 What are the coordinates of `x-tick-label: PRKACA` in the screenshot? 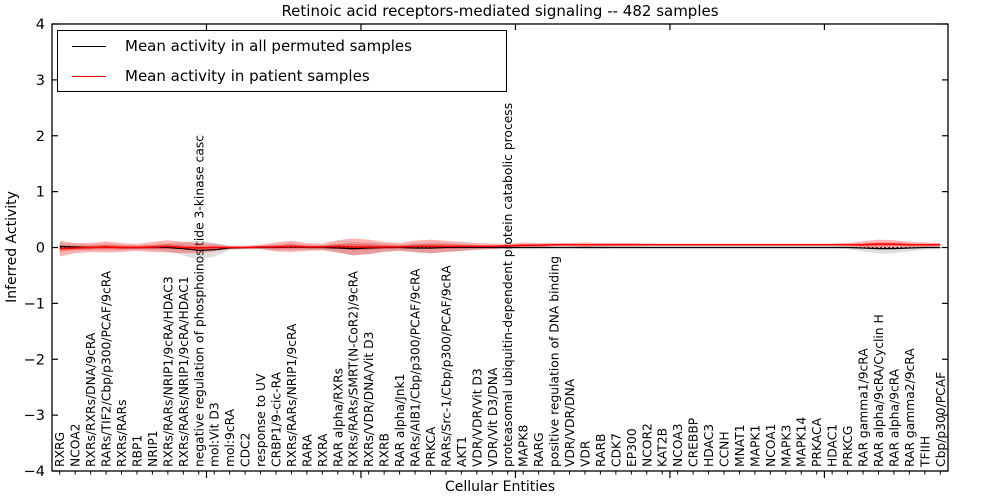 It's located at (817, 442).